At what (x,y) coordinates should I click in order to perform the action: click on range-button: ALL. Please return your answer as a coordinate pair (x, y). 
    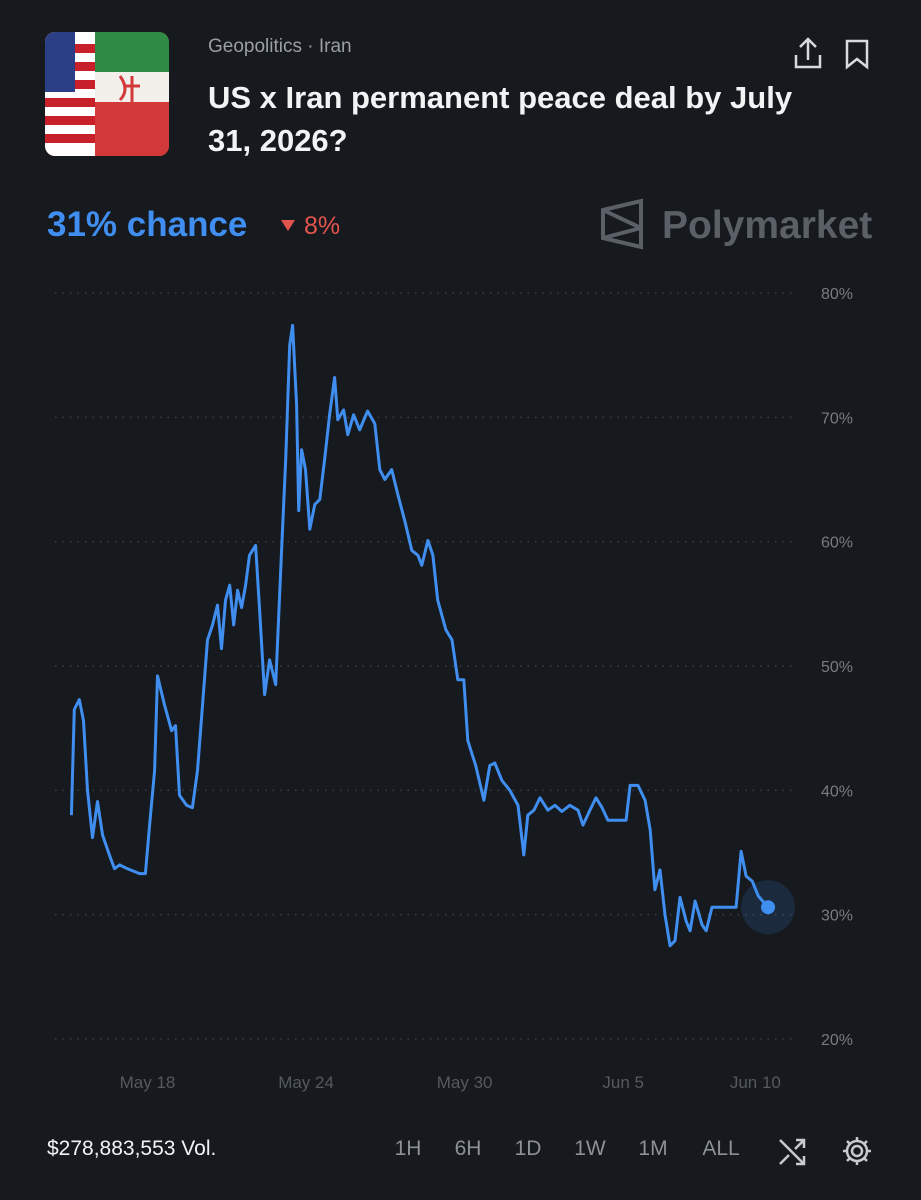
    Looking at the image, I should click on (721, 1148).